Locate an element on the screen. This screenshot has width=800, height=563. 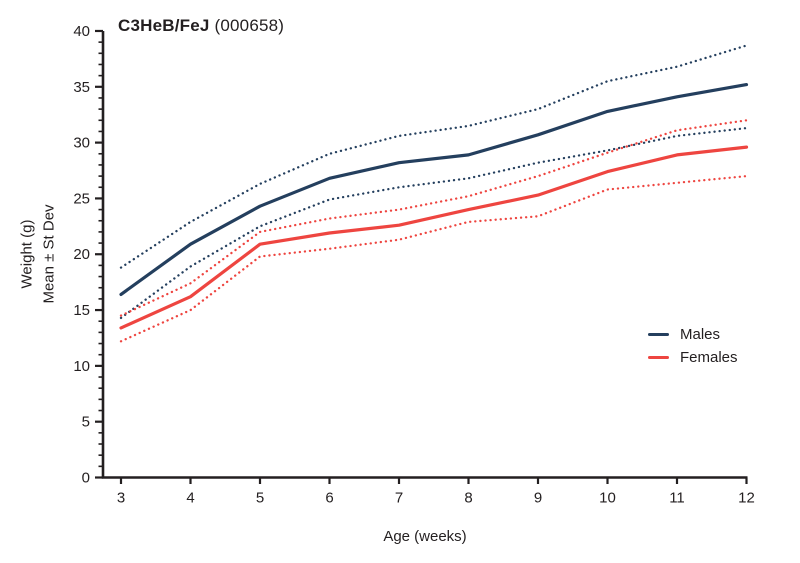
y-tick-label: 30 is located at coordinates (81, 143).